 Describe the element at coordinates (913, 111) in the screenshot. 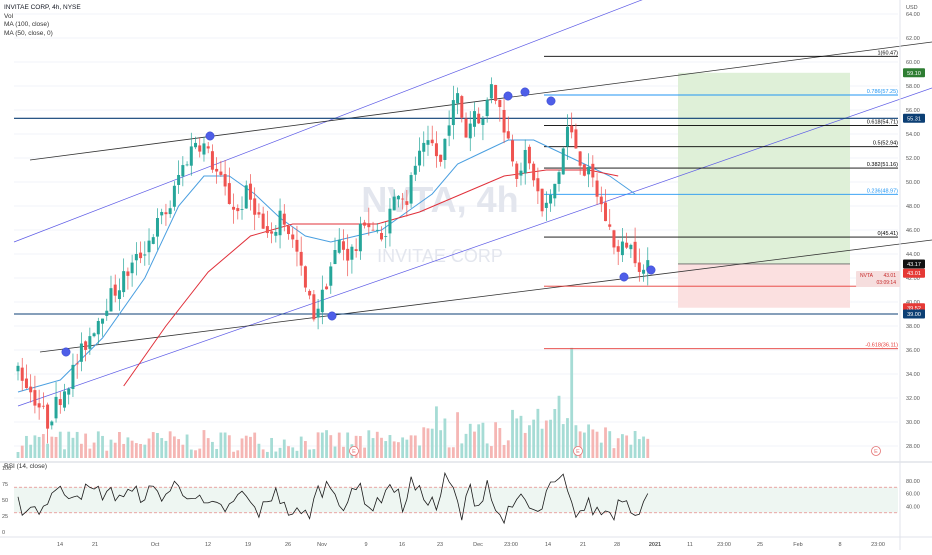

I see `price-tick-label: 56.00` at that location.